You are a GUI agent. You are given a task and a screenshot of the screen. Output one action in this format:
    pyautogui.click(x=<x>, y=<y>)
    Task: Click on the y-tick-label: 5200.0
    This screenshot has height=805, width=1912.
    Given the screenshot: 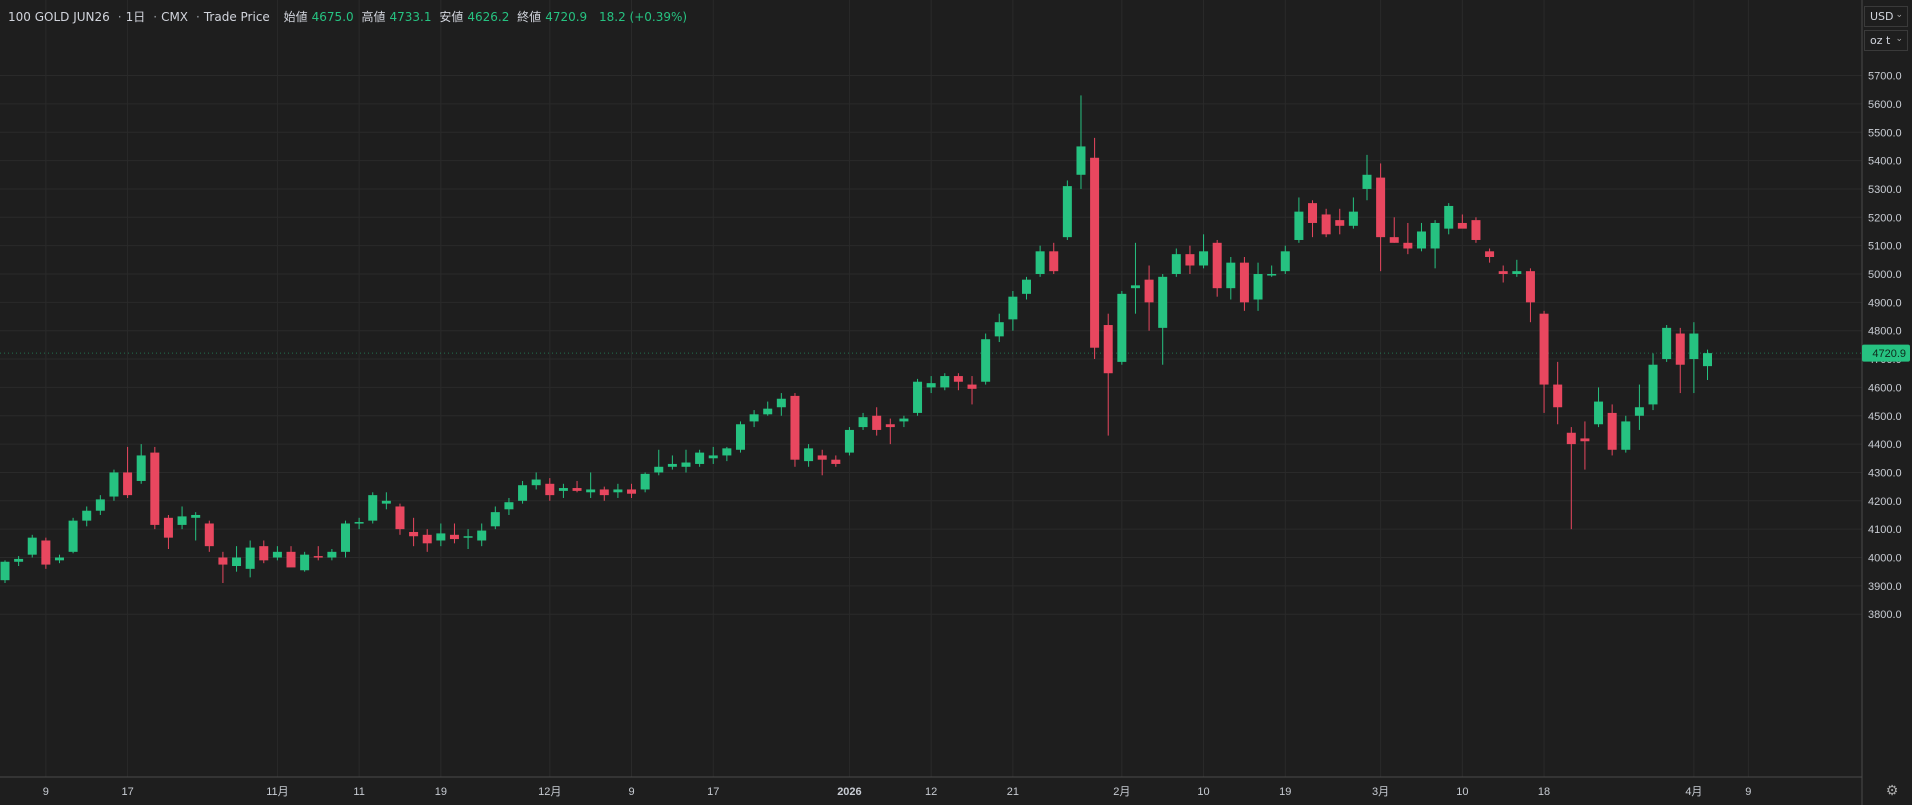 What is the action you would take?
    pyautogui.click(x=1885, y=218)
    